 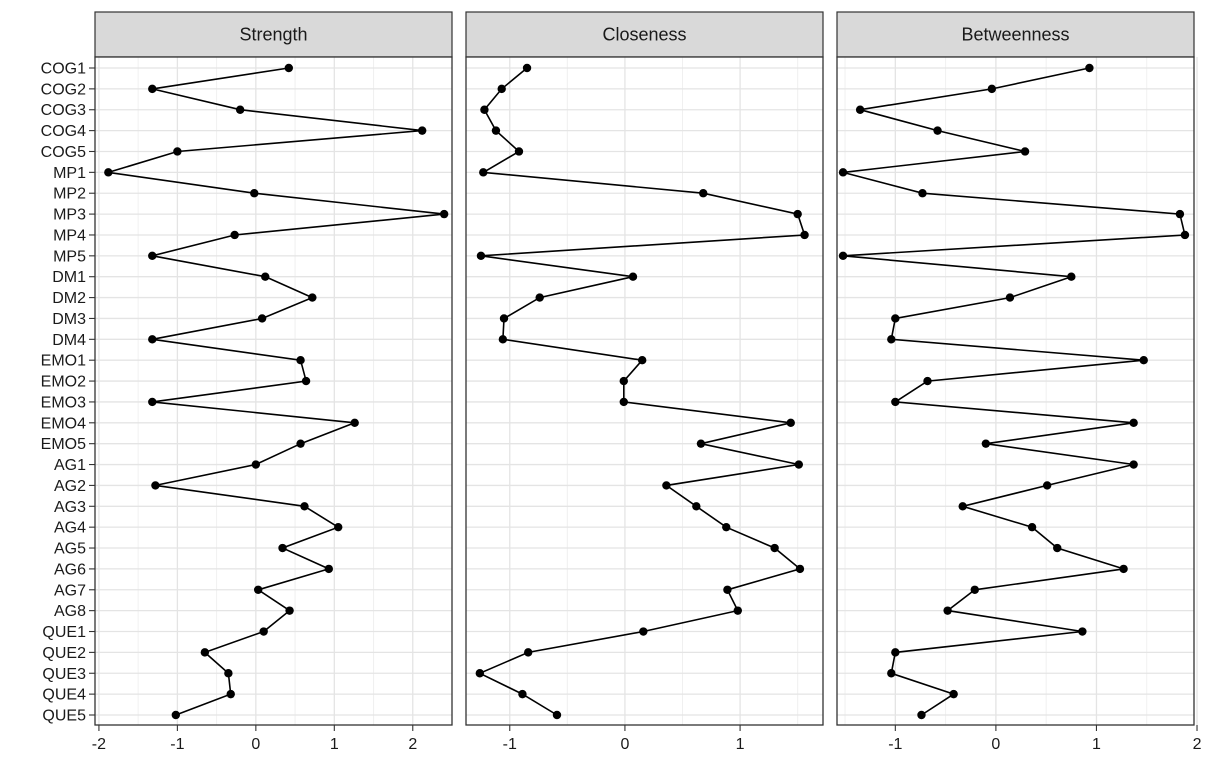 I want to click on point-betweenness-emo5, so click(x=986, y=443).